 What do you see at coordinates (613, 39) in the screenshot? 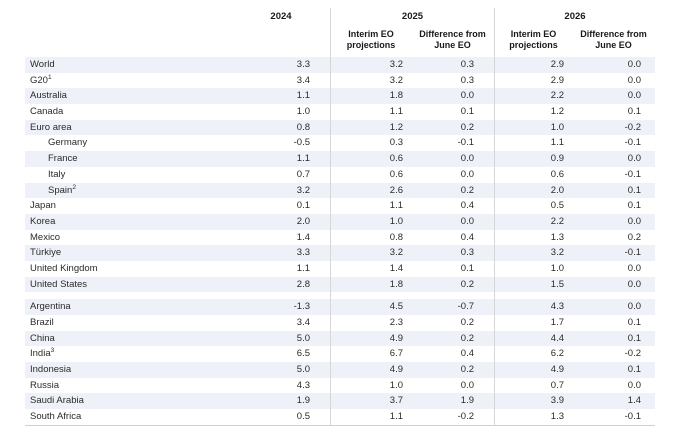
I see `sub-header-2026-difference: Difference from June EO` at bounding box center [613, 39].